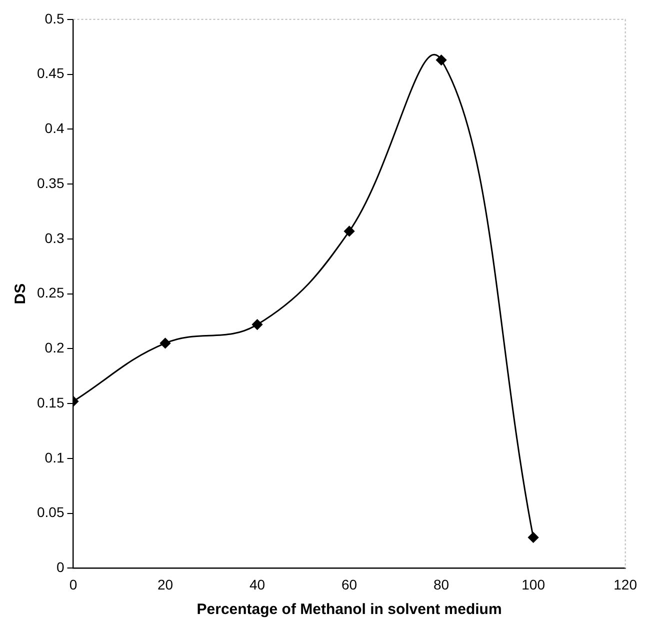 Image resolution: width=648 pixels, height=631 pixels. I want to click on y-tick-label: 0.1, so click(54, 457).